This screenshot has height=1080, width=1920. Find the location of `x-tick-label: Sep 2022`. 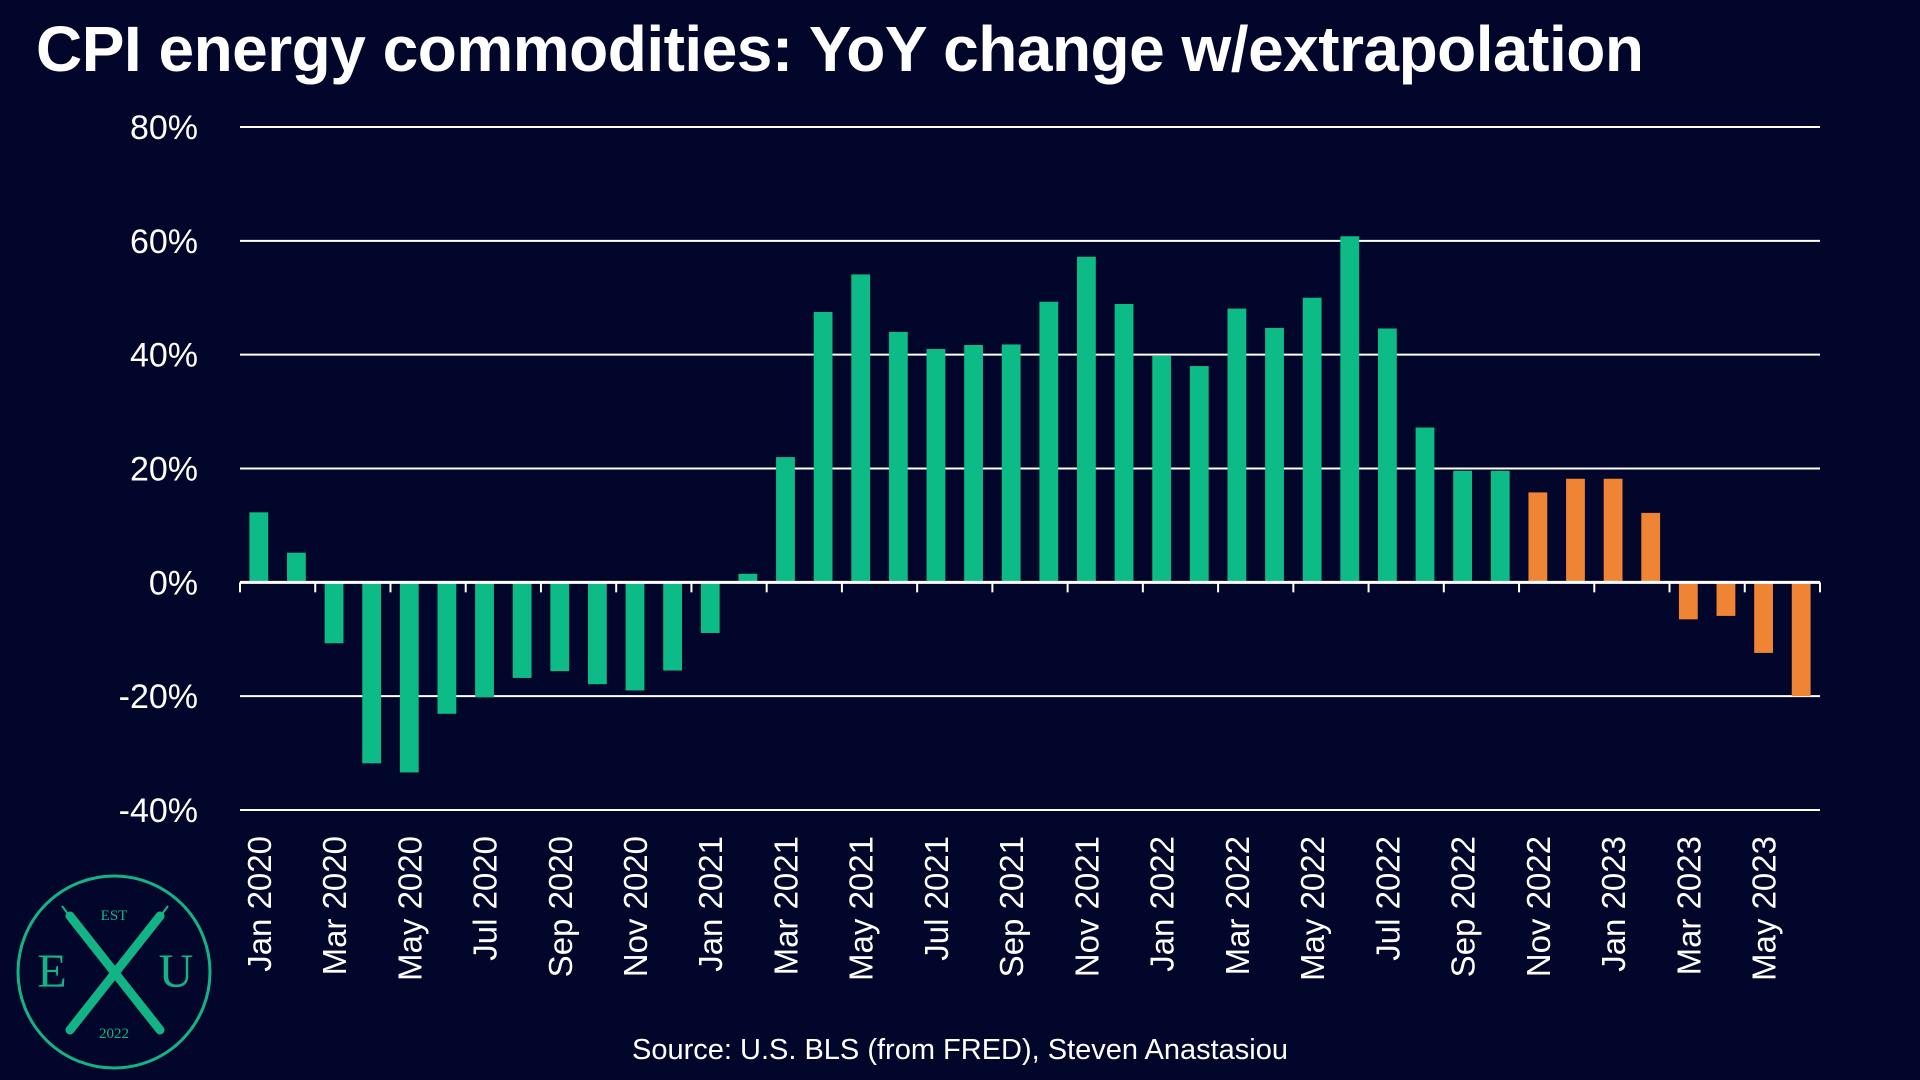

x-tick-label: Sep 2022 is located at coordinates (1463, 906).